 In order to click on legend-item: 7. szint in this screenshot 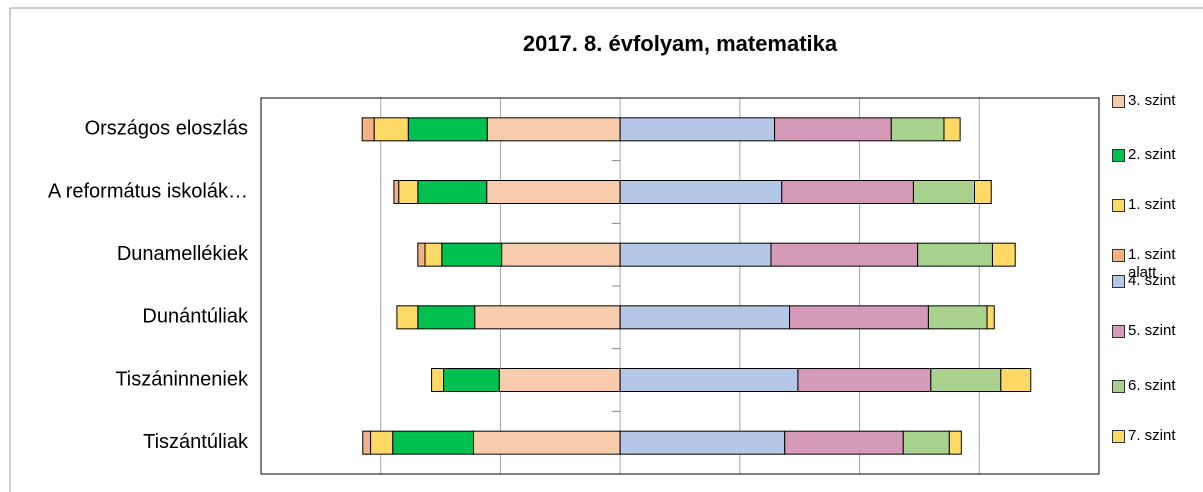, I will do `click(1154, 436)`.